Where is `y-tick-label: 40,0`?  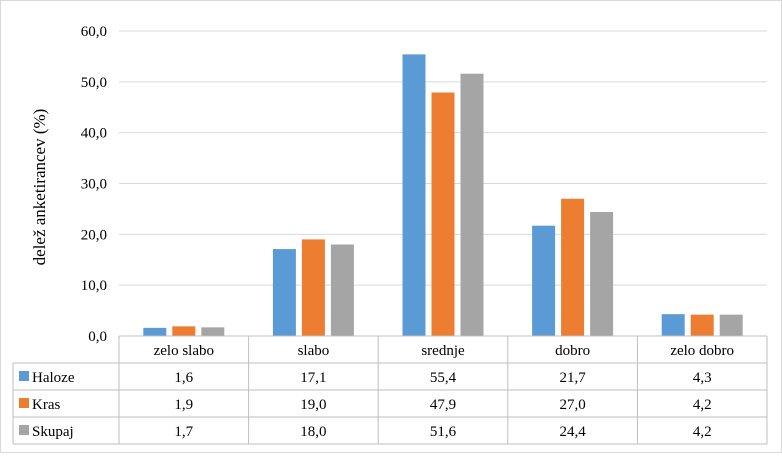 y-tick-label: 40,0 is located at coordinates (94, 134).